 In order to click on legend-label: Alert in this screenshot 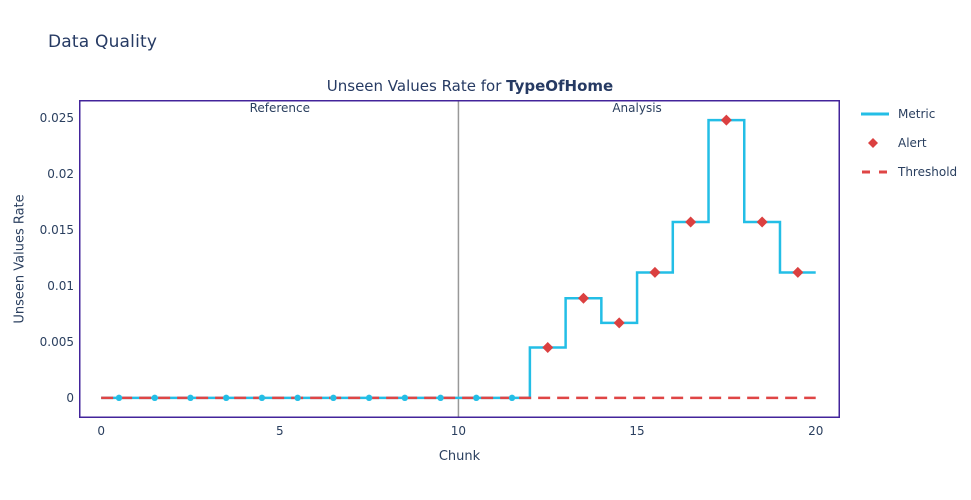, I will do `click(912, 143)`.